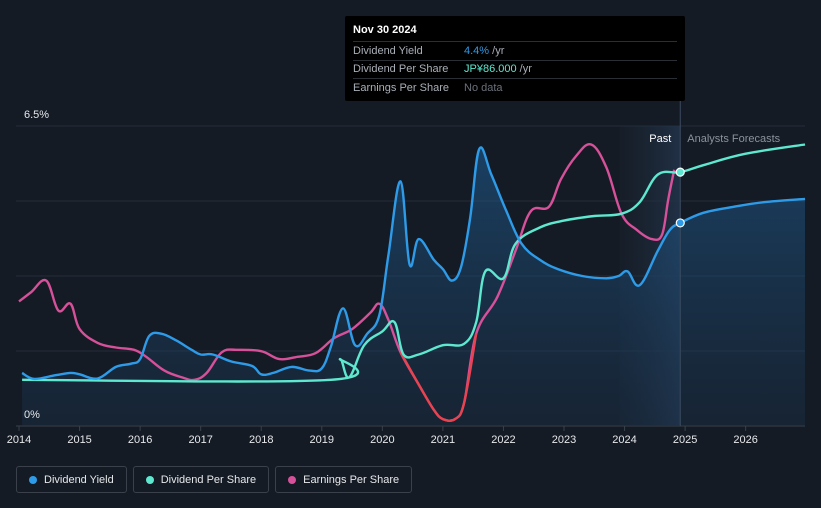 Image resolution: width=821 pixels, height=508 pixels. What do you see at coordinates (140, 440) in the screenshot?
I see `x-tick-label: 2016` at bounding box center [140, 440].